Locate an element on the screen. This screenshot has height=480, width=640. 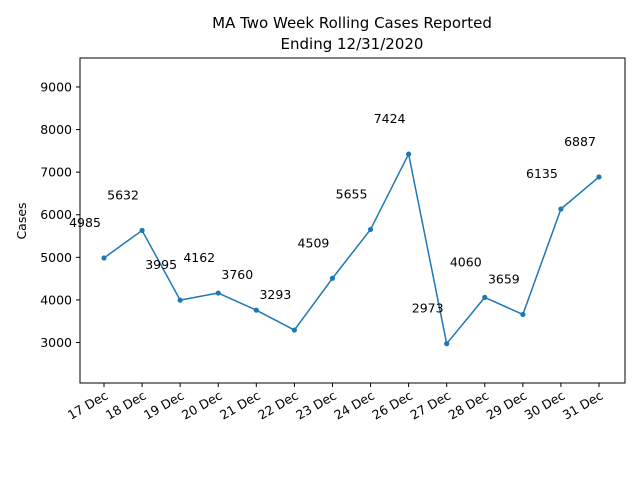
y-tick-label: 8000 is located at coordinates (56, 129).